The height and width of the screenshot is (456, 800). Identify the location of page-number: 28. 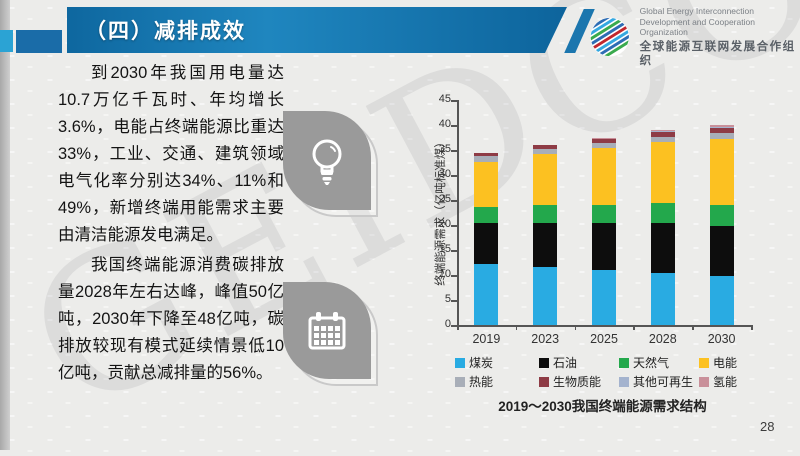
(767, 426).